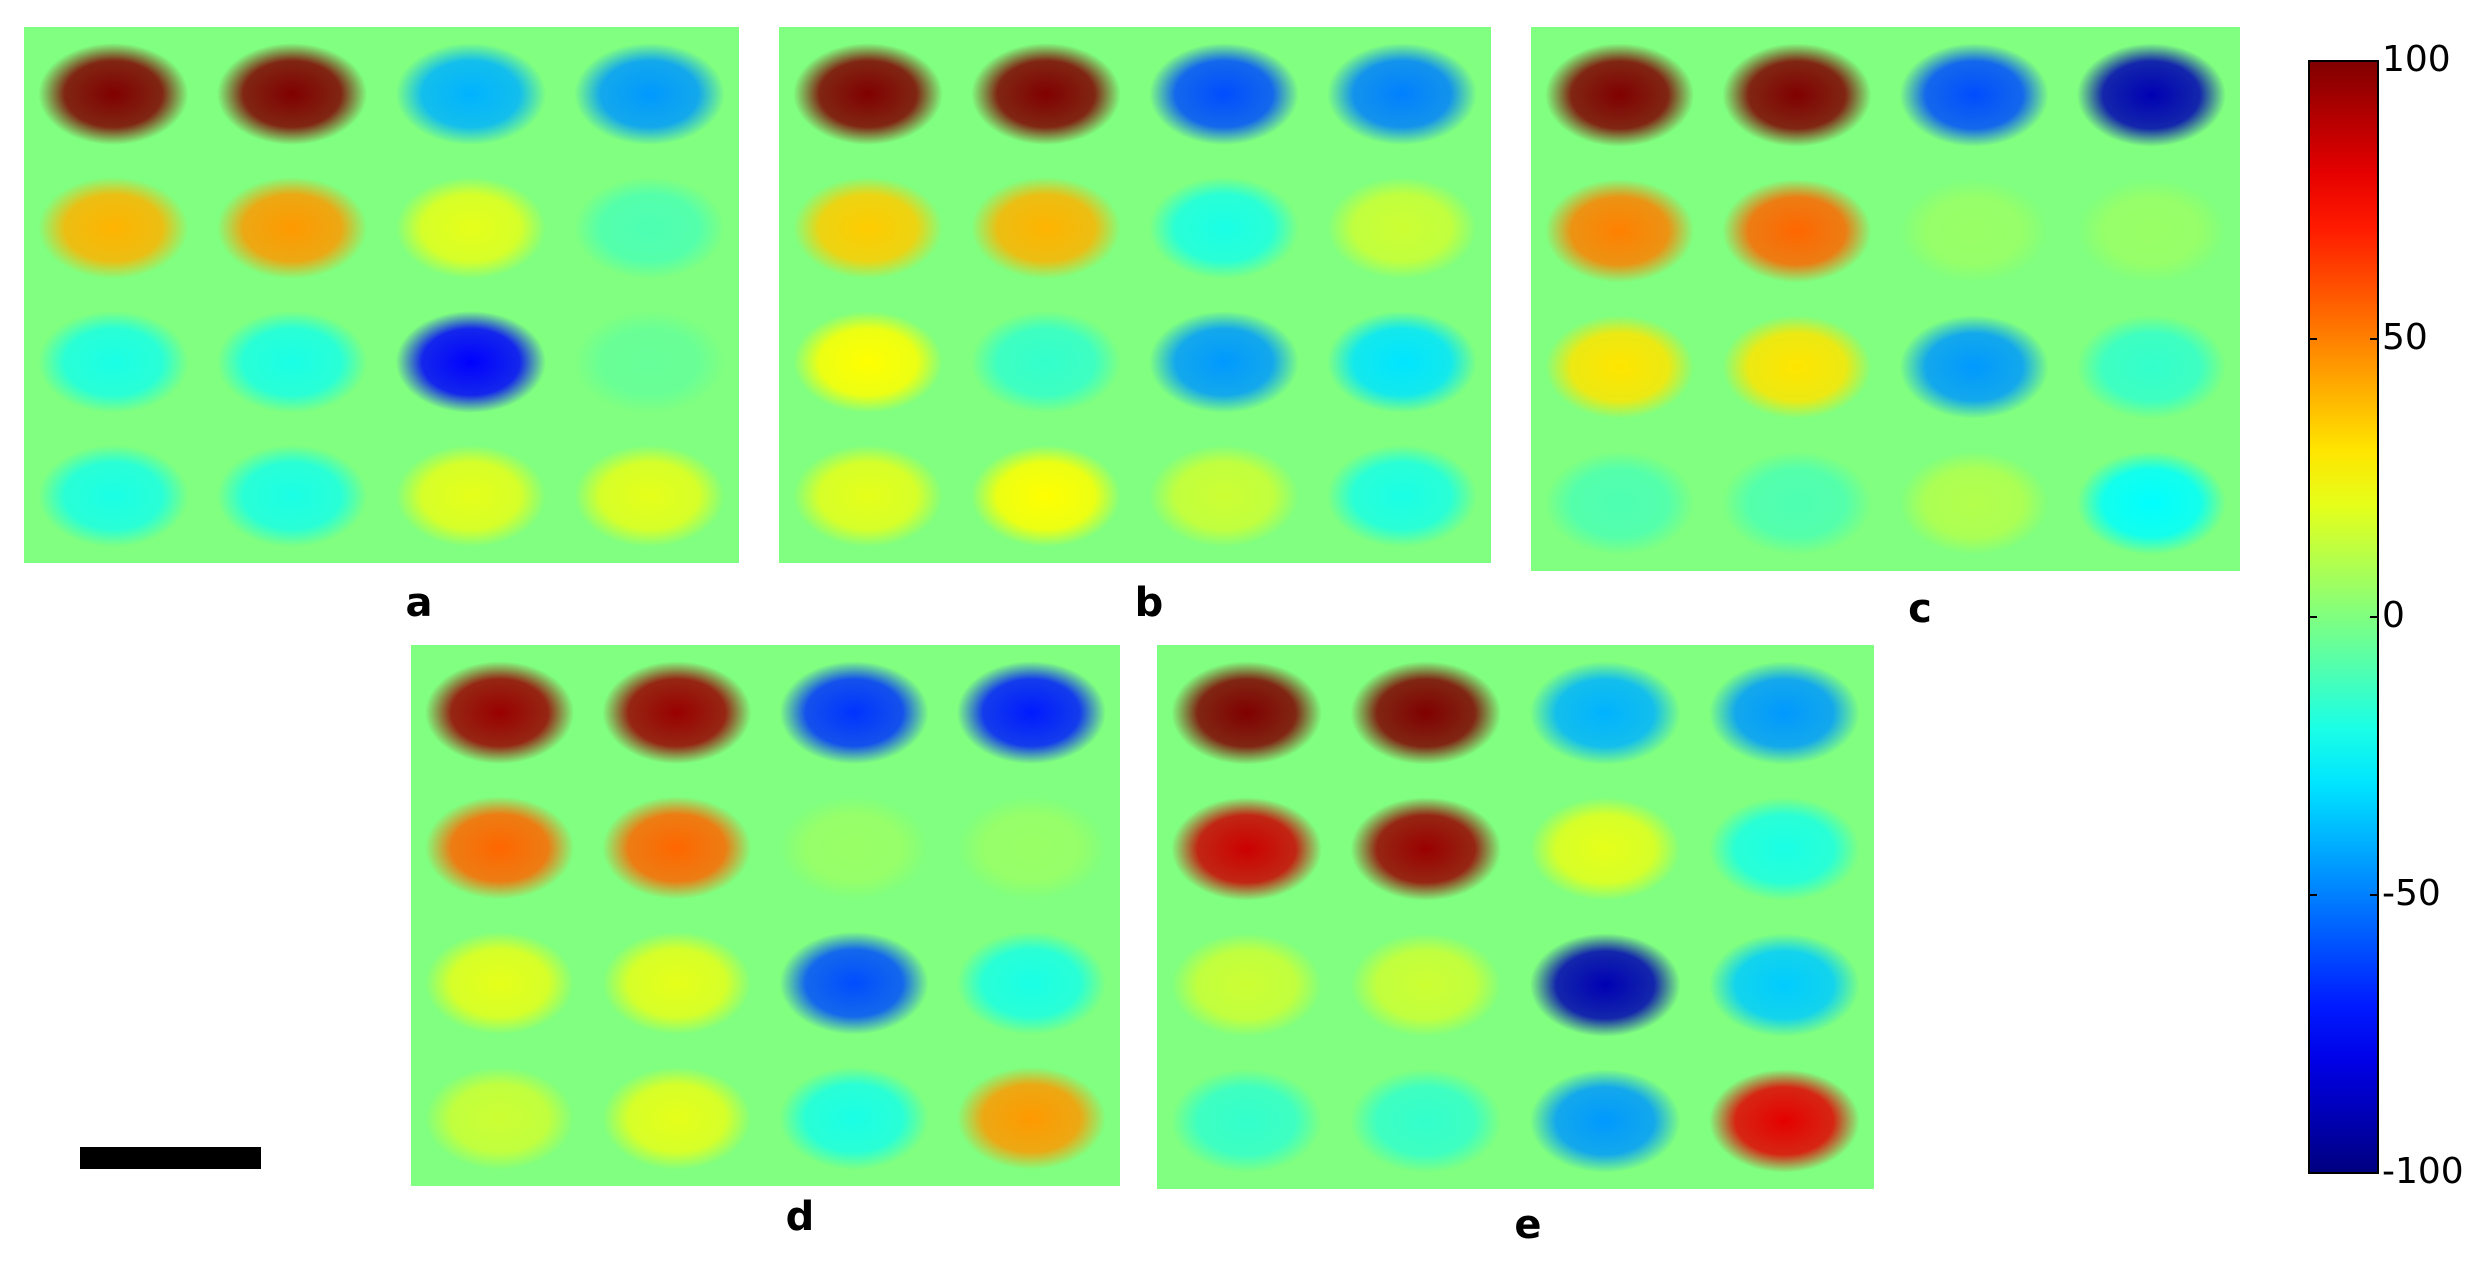 This screenshot has height=1263, width=2492. What do you see at coordinates (2416, 59) in the screenshot?
I see `colorbar-tick-label: 100` at bounding box center [2416, 59].